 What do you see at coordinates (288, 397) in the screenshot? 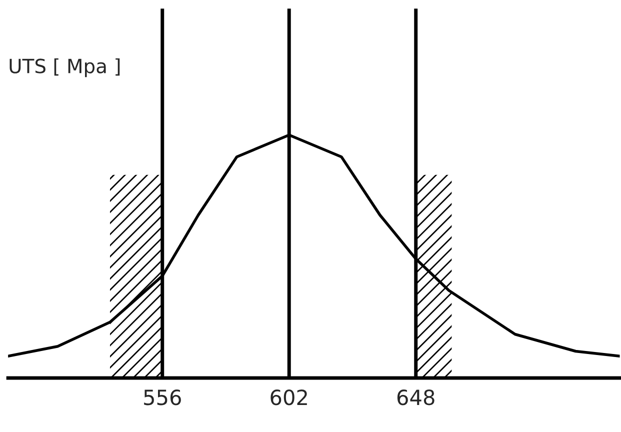
I see `x-tick-label: 602` at bounding box center [288, 397].